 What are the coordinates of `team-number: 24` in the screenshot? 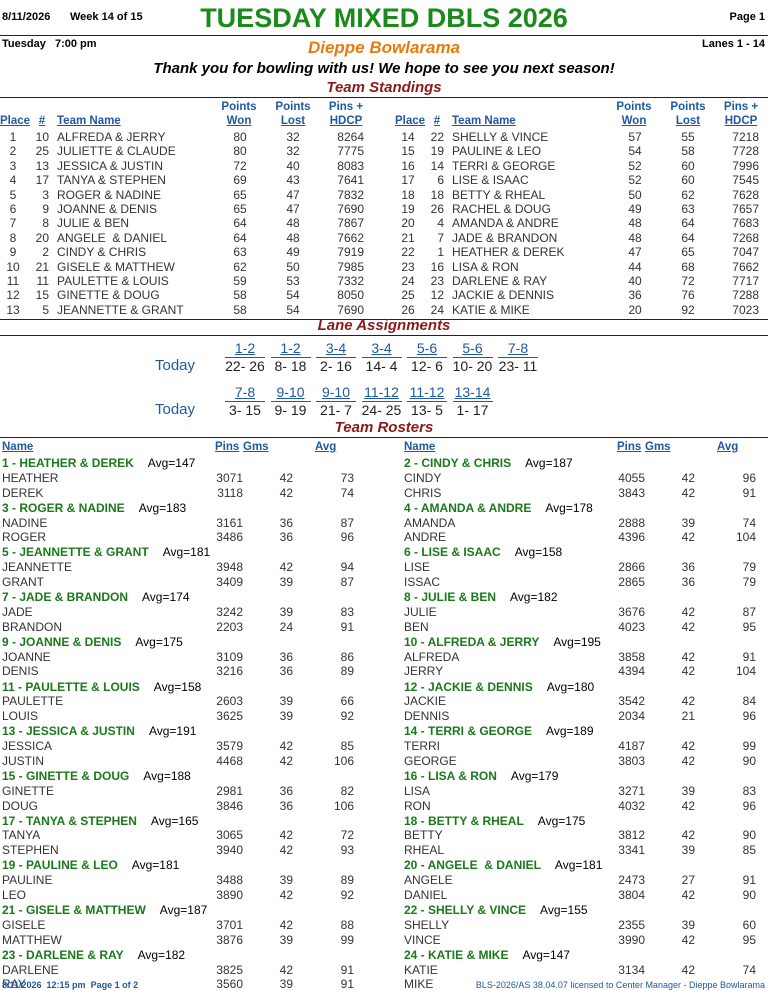 It's located at (437, 309).